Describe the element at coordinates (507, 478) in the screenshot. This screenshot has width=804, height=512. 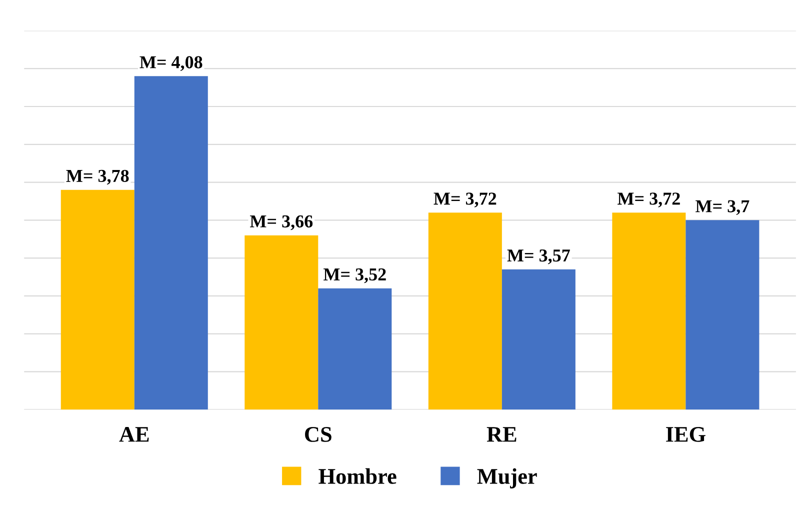
I see `legend-label: Mujer` at that location.